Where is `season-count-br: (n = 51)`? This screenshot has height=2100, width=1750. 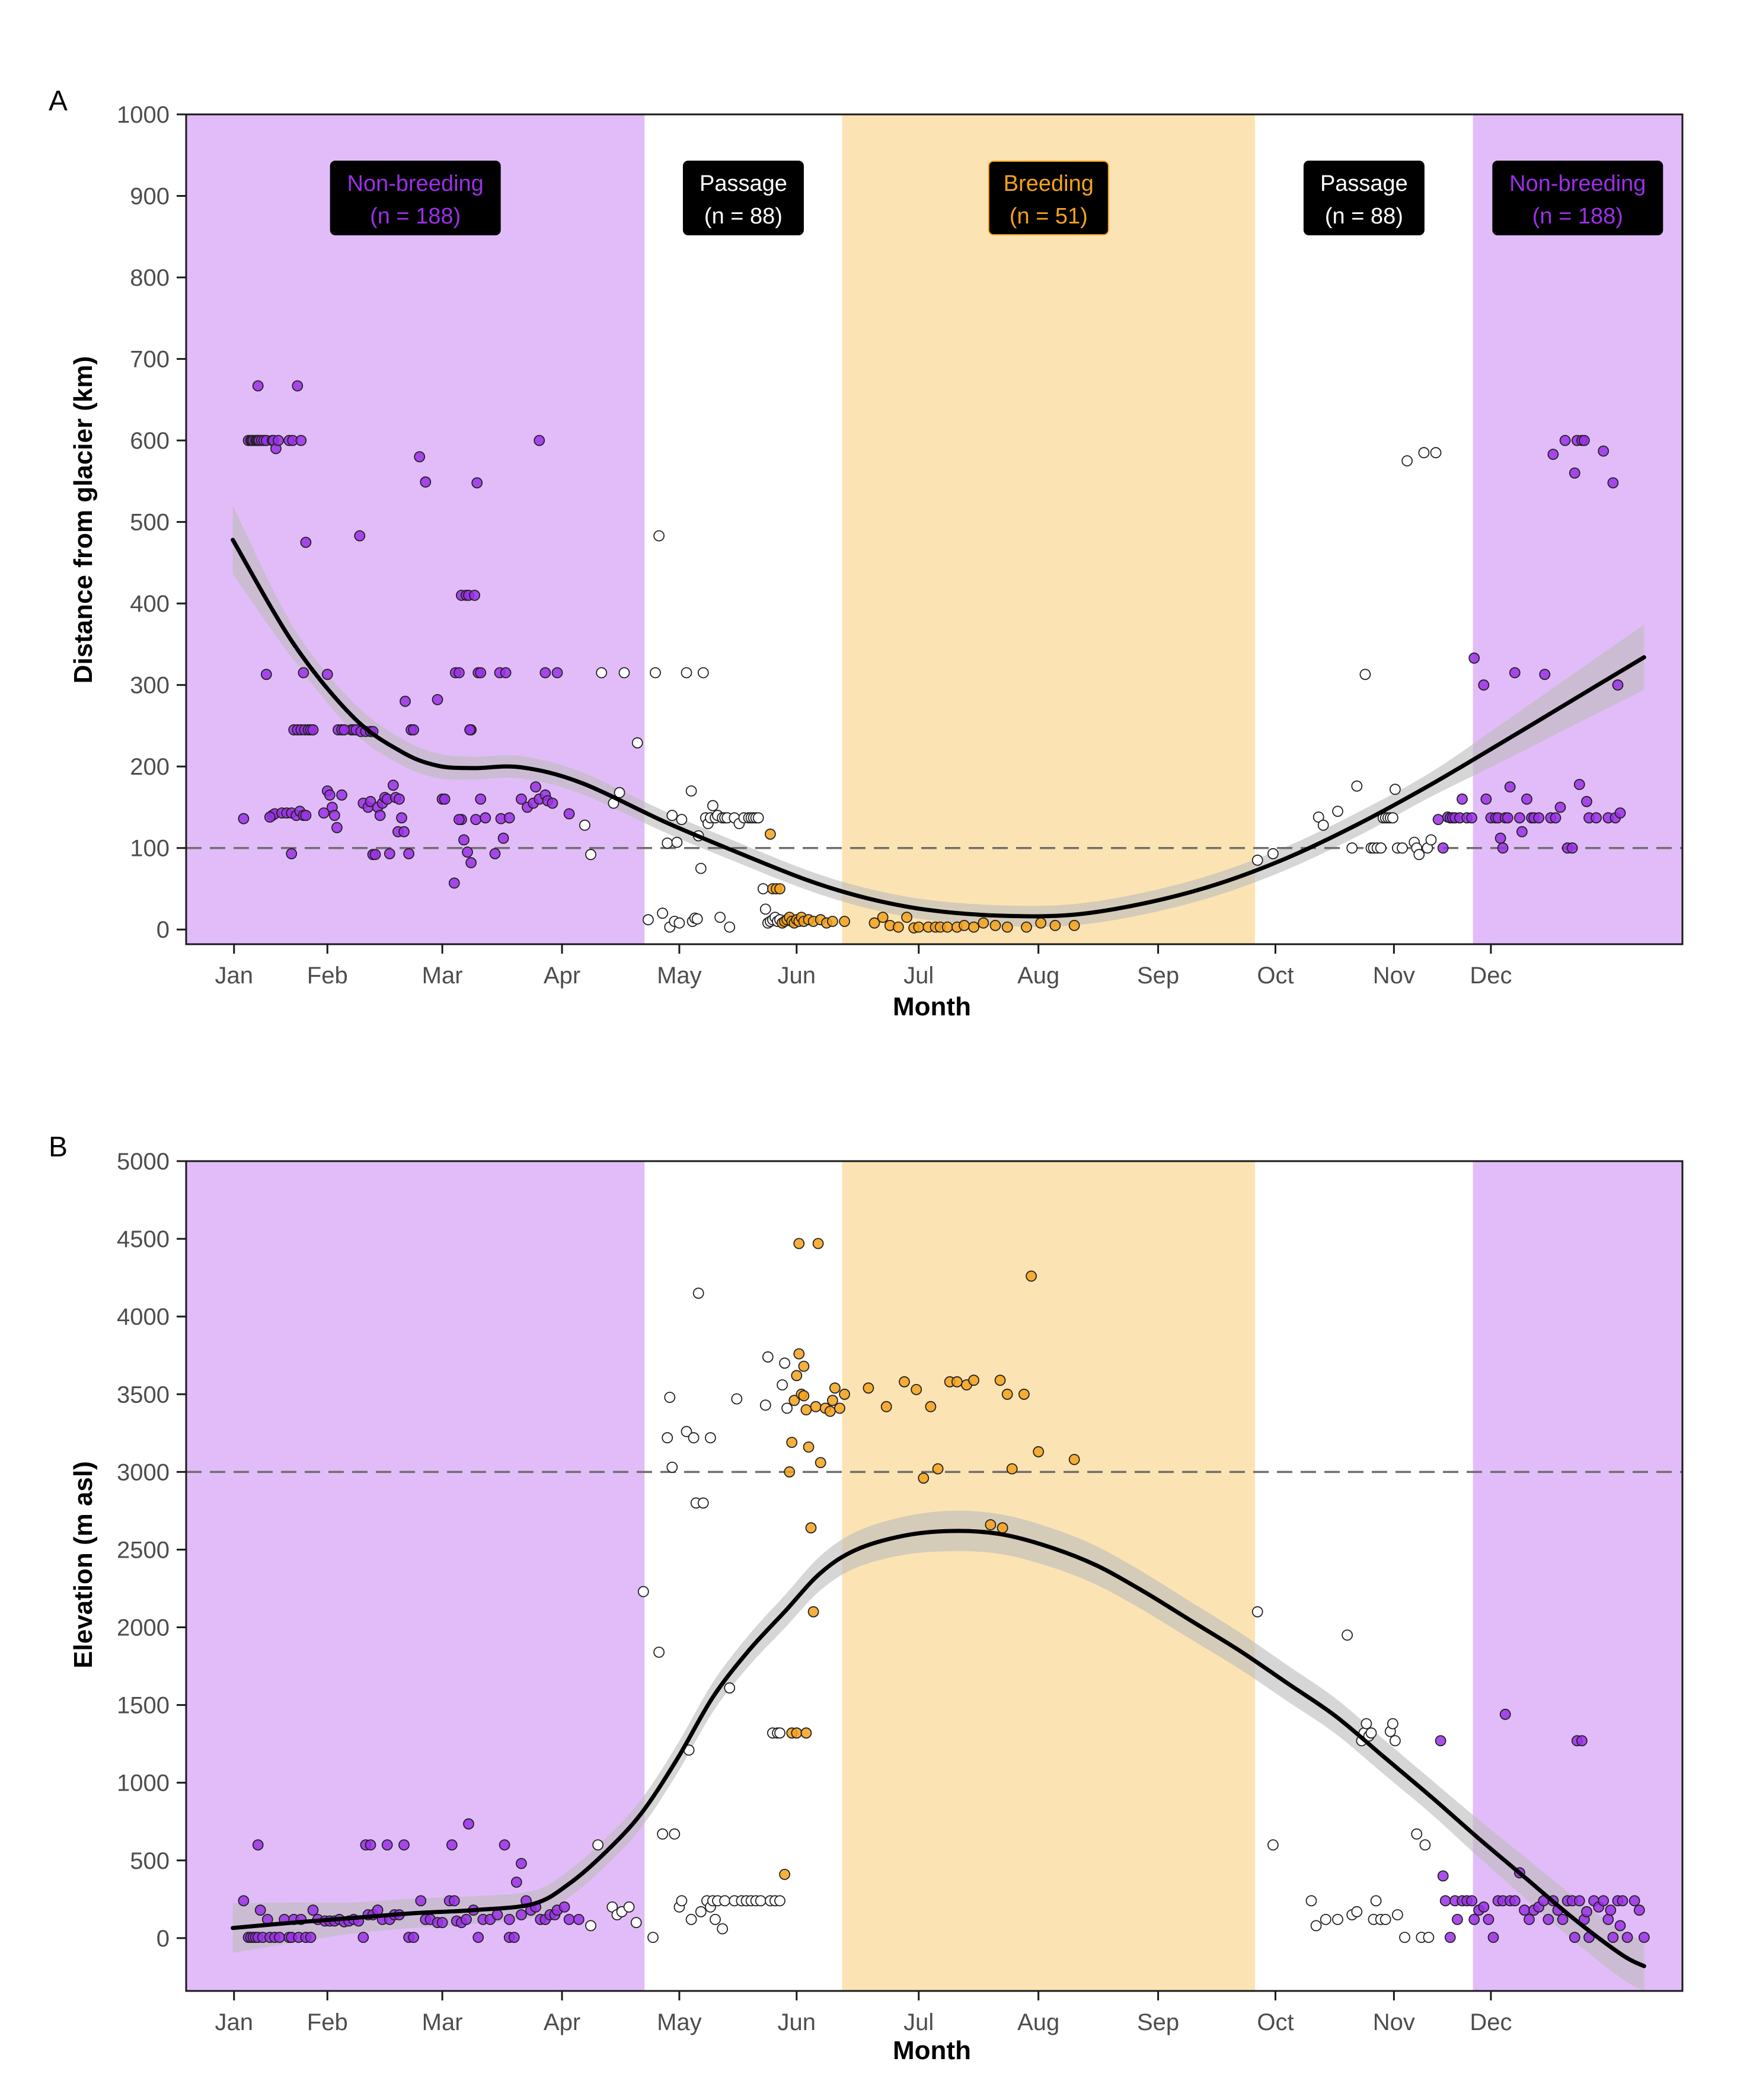
season-count-br: (n = 51) is located at coordinates (1049, 216).